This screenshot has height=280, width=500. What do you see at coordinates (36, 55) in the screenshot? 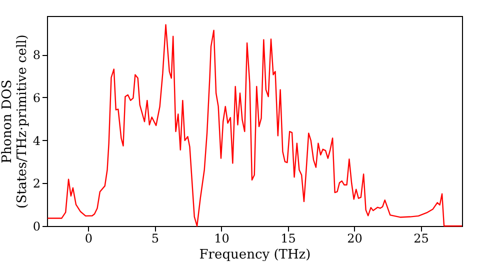
I see `y-tick-label: 8` at bounding box center [36, 55].